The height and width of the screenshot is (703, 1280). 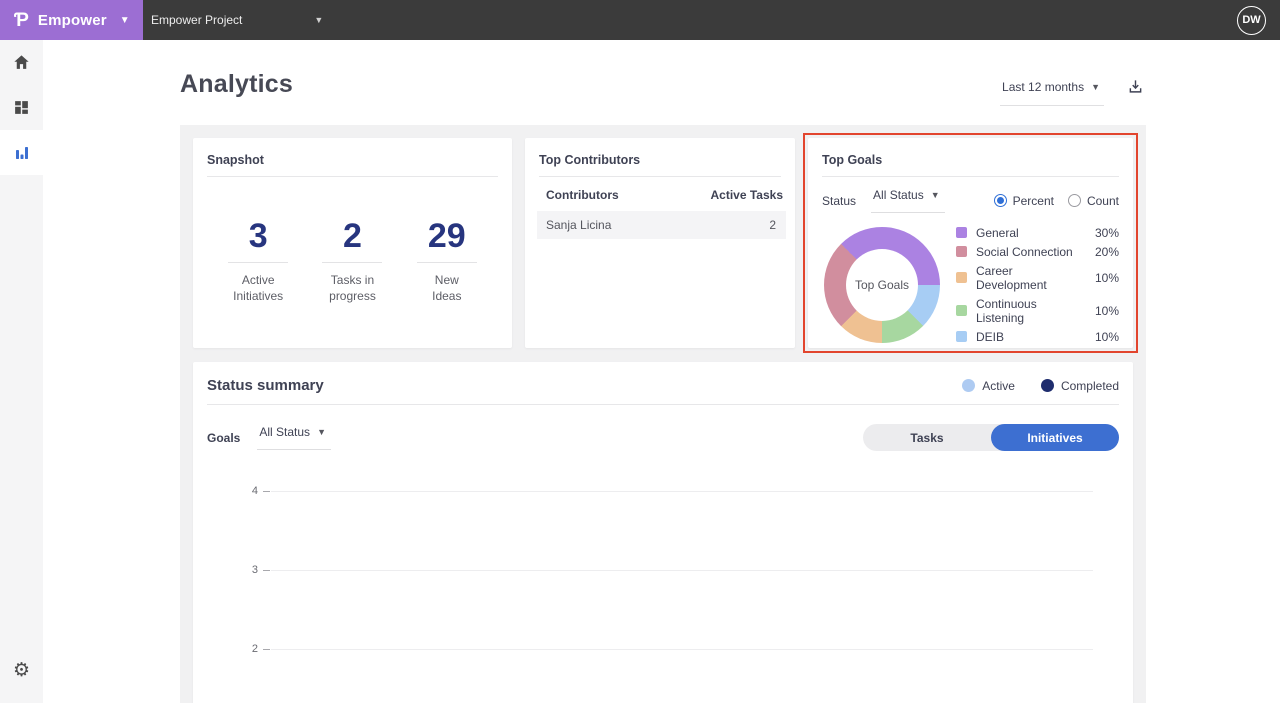 I want to click on brand-name: Empower, so click(x=72, y=20).